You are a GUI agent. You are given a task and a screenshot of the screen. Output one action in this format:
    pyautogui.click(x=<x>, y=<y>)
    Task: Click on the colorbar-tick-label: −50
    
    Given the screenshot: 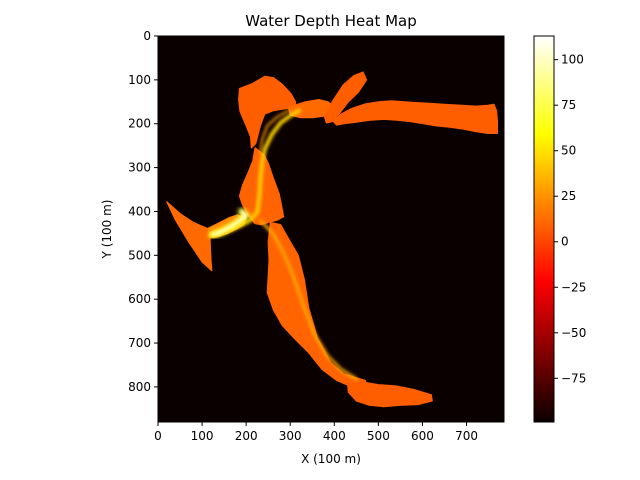 What is the action you would take?
    pyautogui.click(x=573, y=333)
    